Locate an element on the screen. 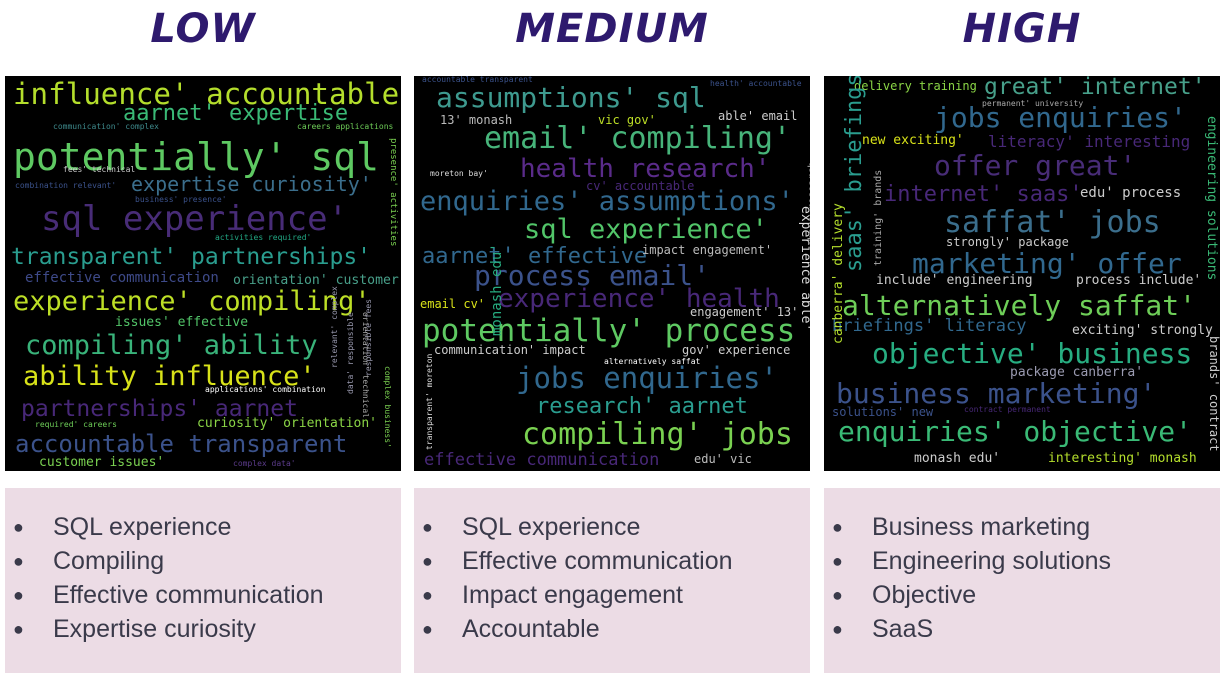 Image resolution: width=1230 pixels, height=679 pixels. cloud-word: moreton bay' is located at coordinates (459, 173).